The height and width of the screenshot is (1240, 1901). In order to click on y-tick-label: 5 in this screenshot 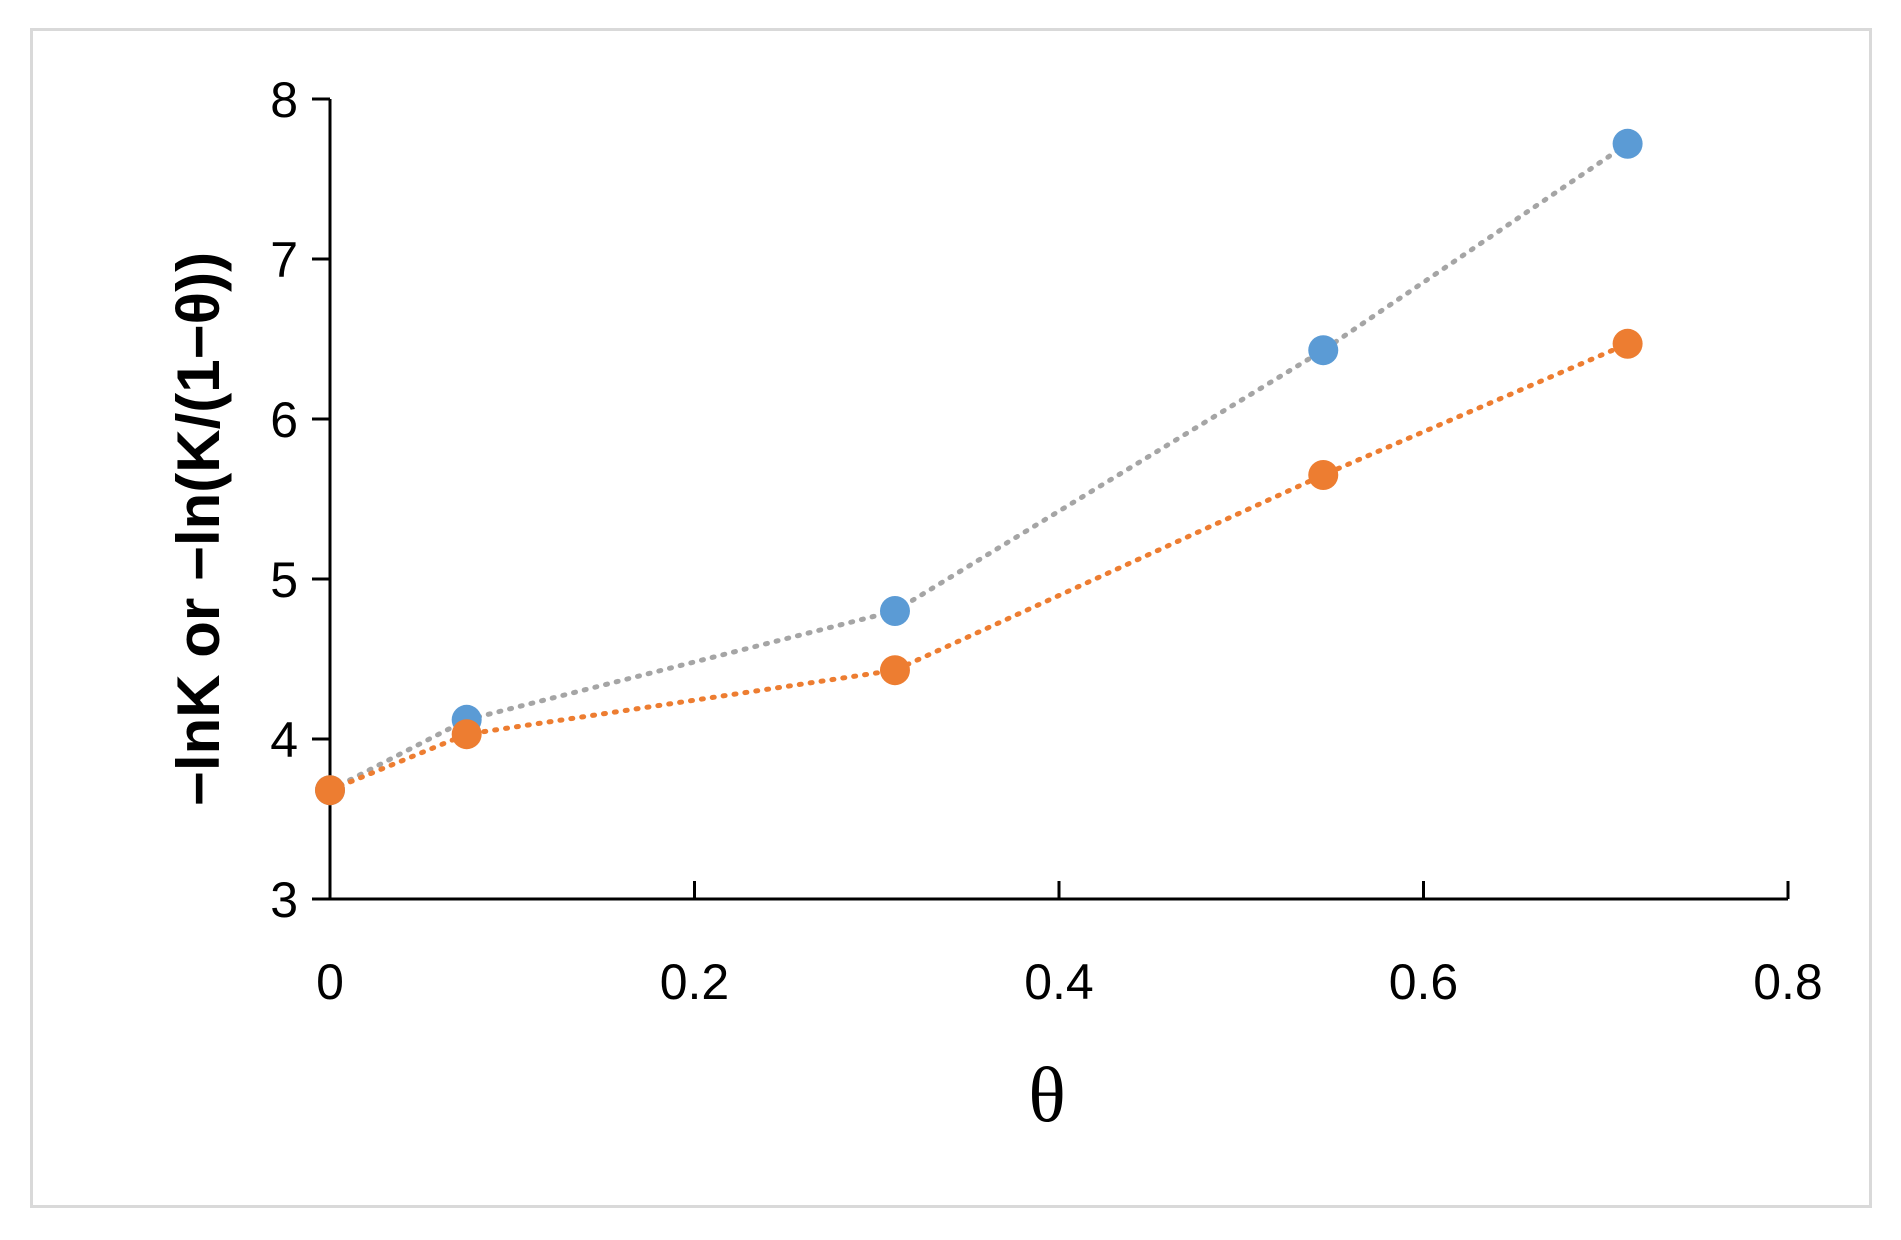, I will do `click(284, 580)`.